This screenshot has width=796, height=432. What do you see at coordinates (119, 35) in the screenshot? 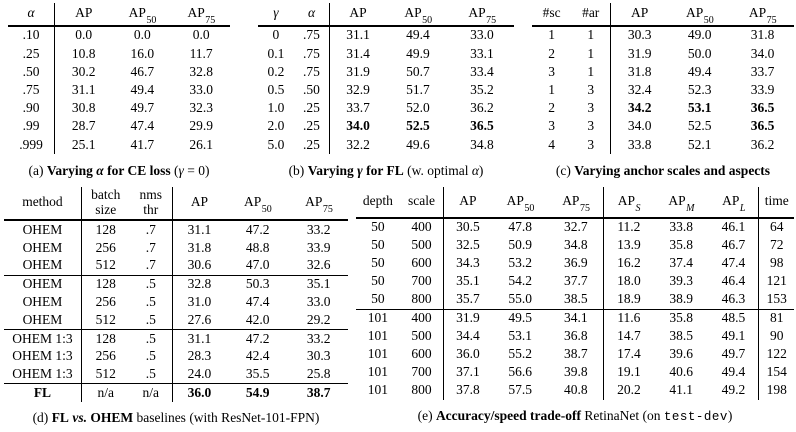
I see `table-row: .10 0.0 0.0 0.0` at bounding box center [119, 35].